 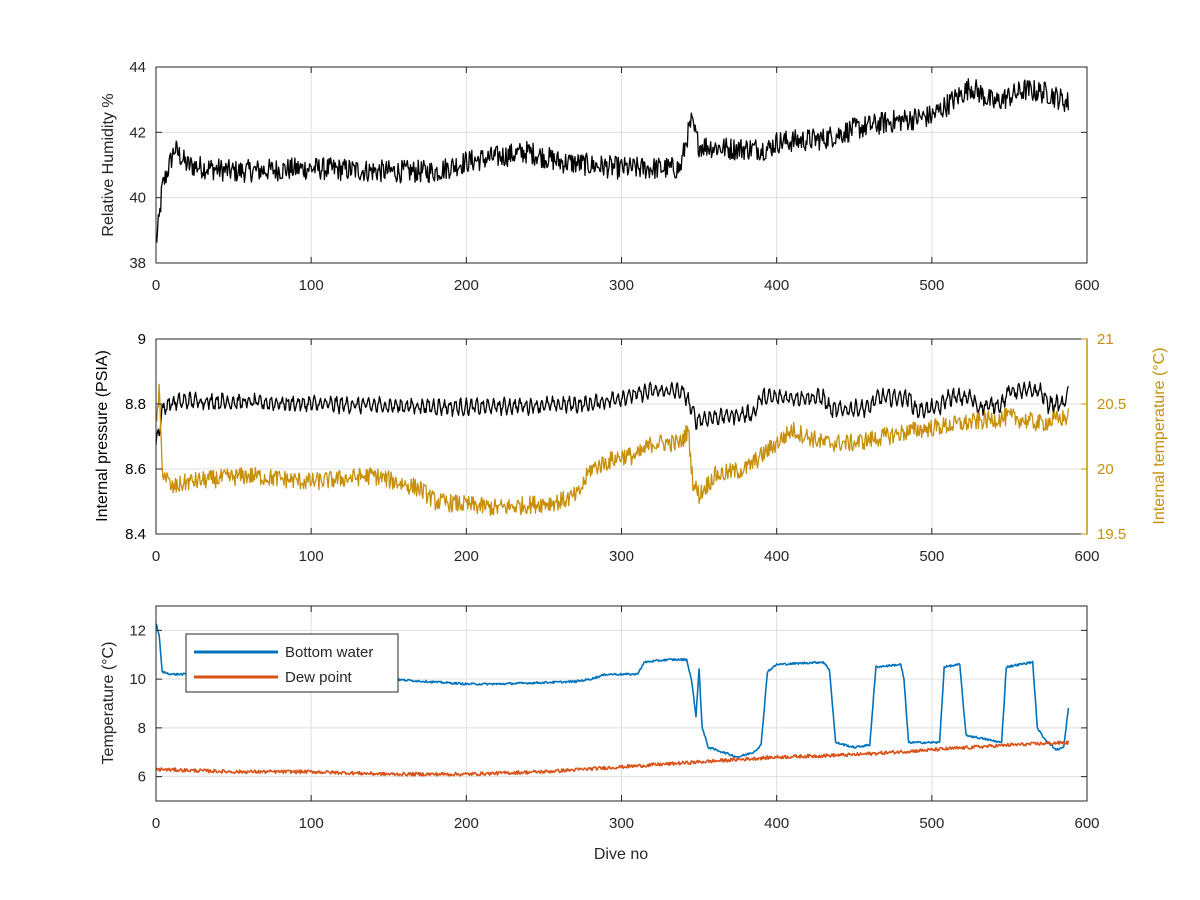 I want to click on y-tick-label: 9, so click(x=142, y=339).